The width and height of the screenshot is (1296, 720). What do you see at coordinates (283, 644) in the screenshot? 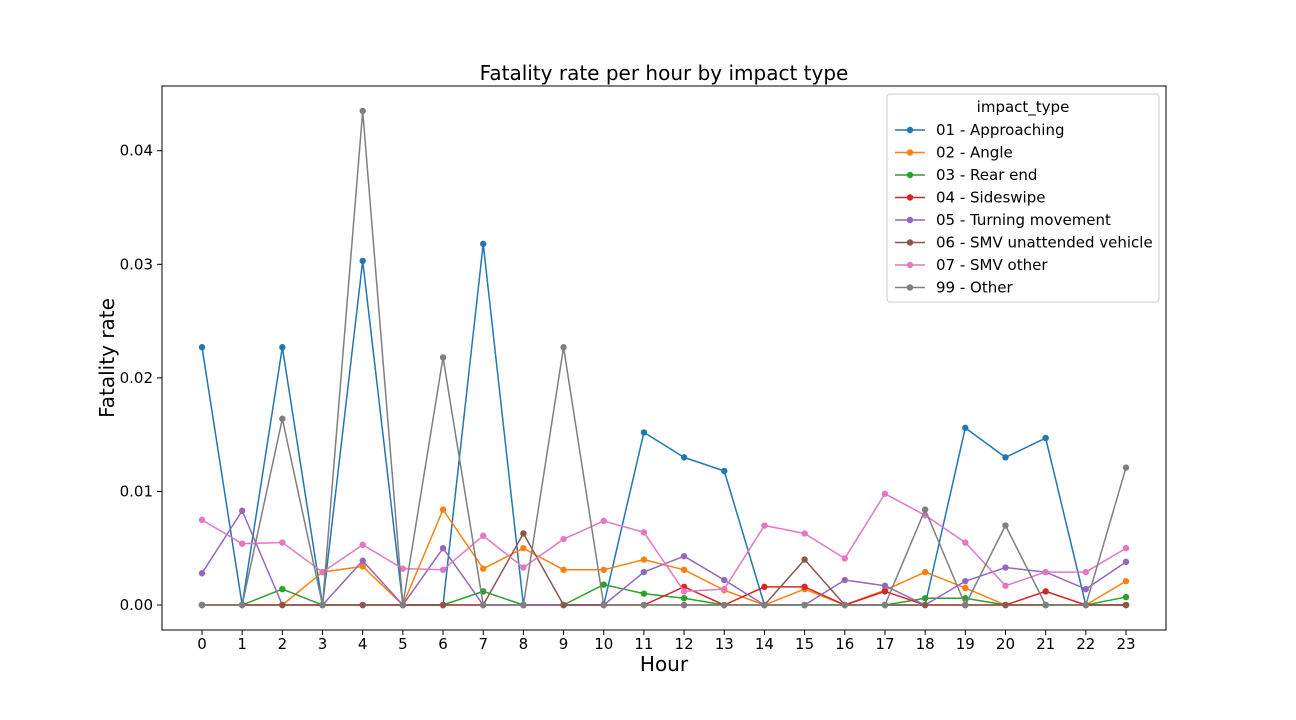
I see `x-tick-label: 2` at bounding box center [283, 644].